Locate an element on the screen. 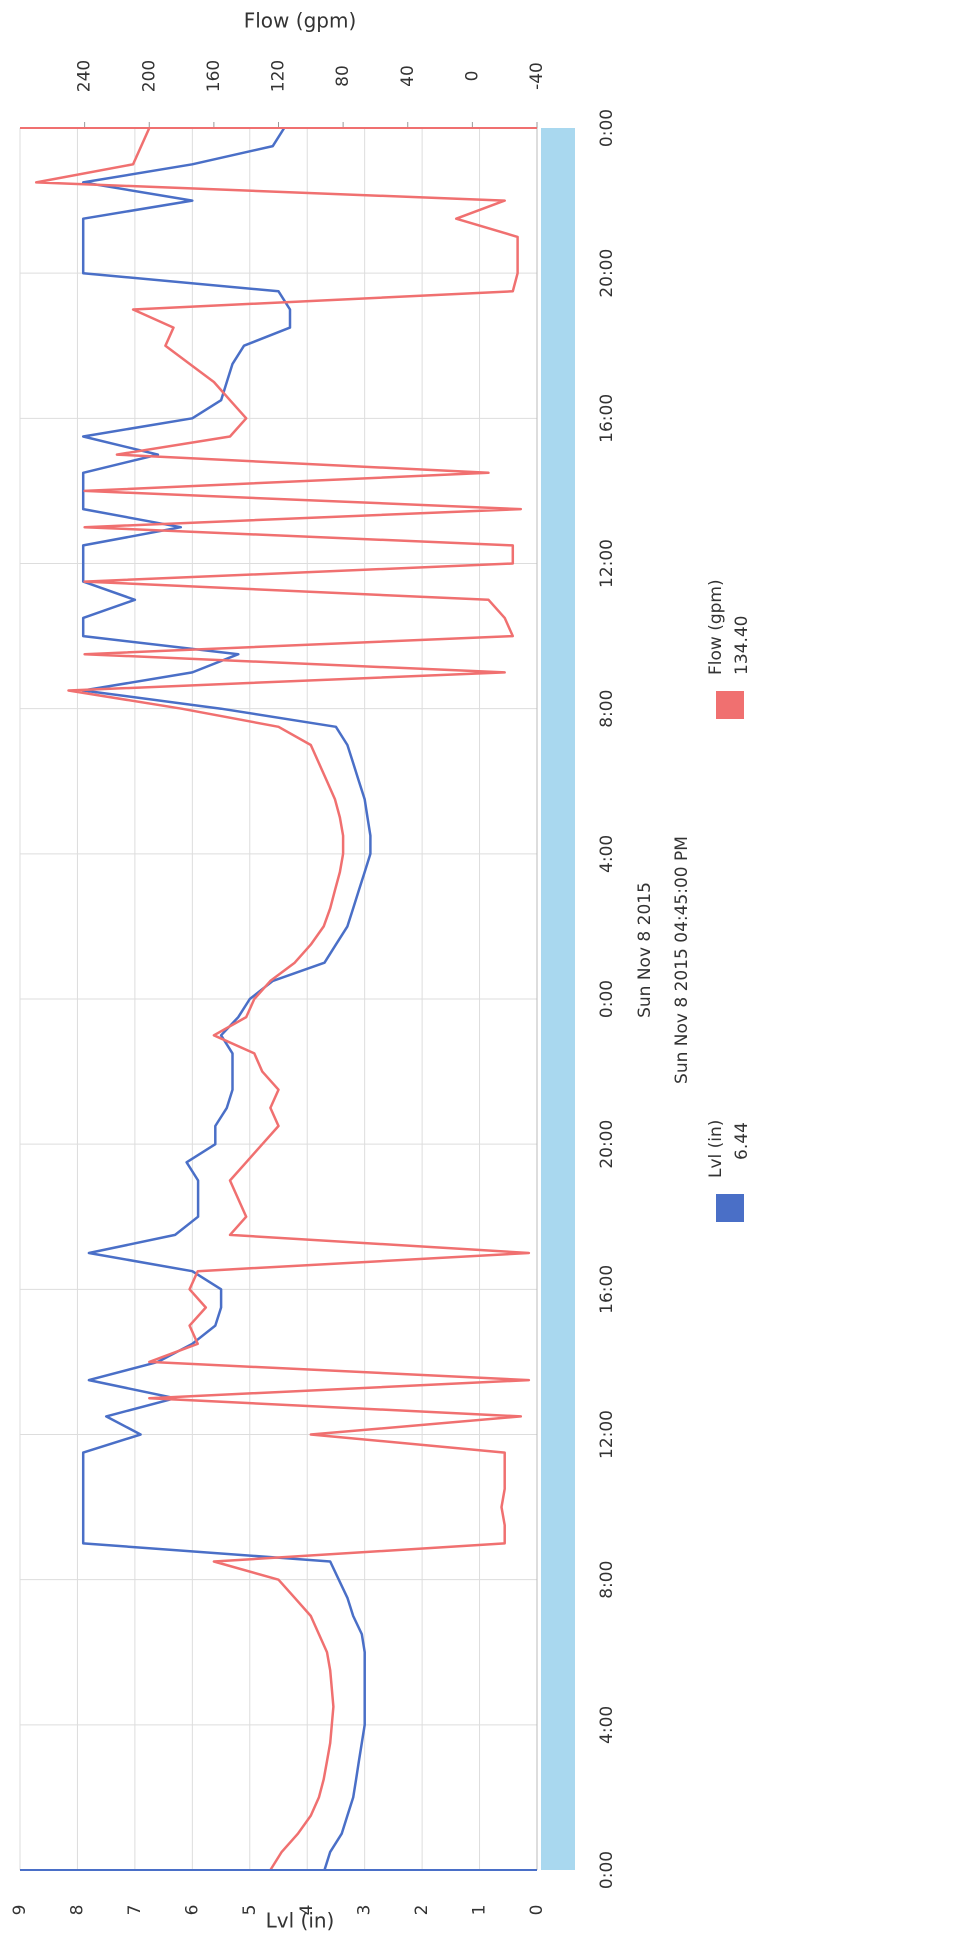  legend-label: Lvl (in) is located at coordinates (716, 1149).